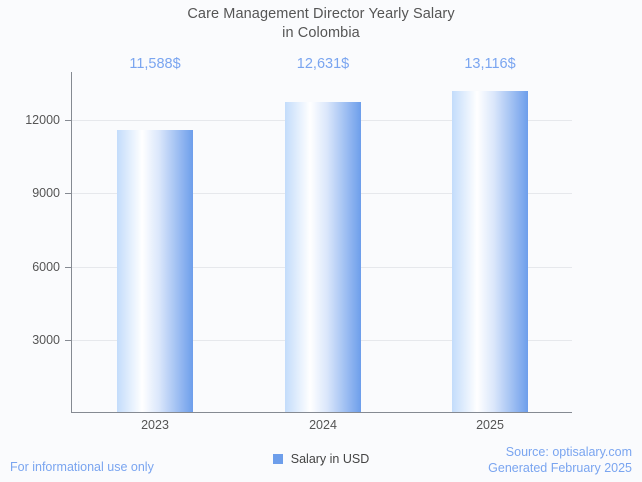 Image resolution: width=642 pixels, height=482 pixels. What do you see at coordinates (321, 33) in the screenshot?
I see `chart-title-line-2: in Colombia` at bounding box center [321, 33].